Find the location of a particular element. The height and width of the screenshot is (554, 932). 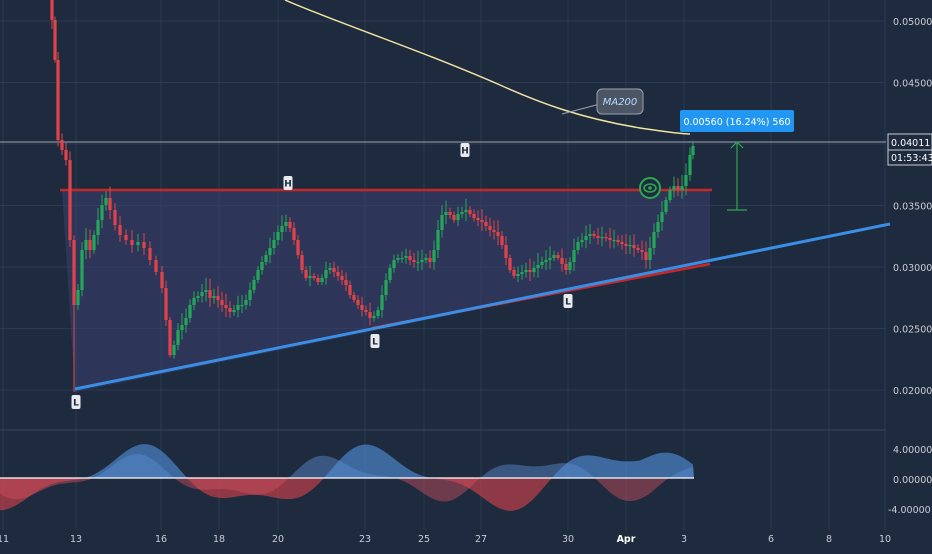

oscillator-tick-label: 0.00000 is located at coordinates (912, 480).